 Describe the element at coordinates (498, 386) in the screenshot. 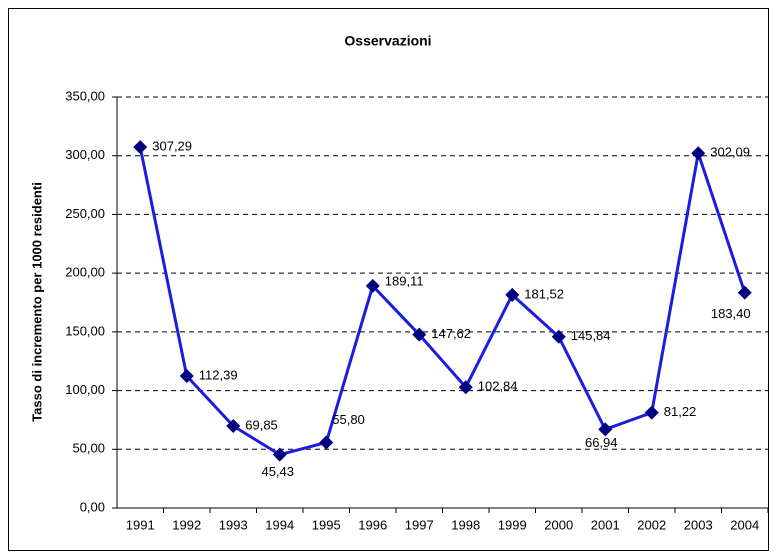

I see `data-label: 102,84` at that location.